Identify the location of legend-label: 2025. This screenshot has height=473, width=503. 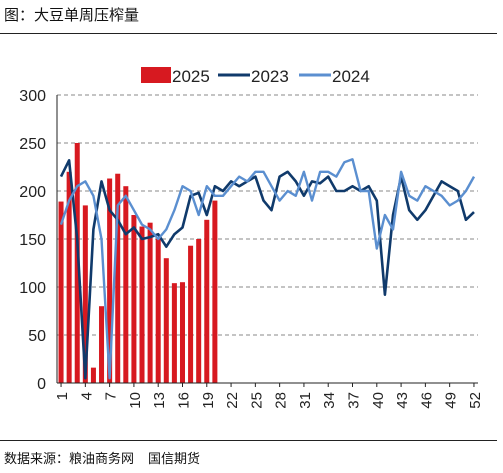
(191, 76).